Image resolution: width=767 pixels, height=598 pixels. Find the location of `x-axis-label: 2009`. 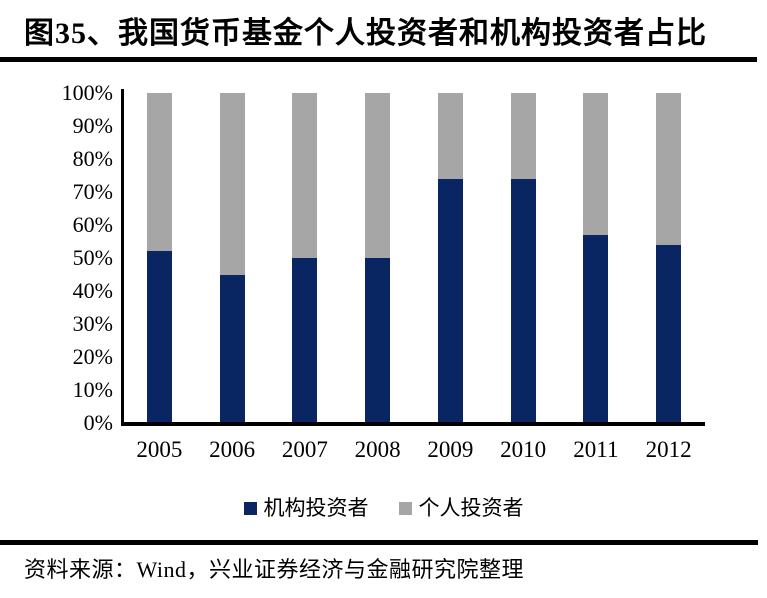

x-axis-label: 2009 is located at coordinates (450, 449).